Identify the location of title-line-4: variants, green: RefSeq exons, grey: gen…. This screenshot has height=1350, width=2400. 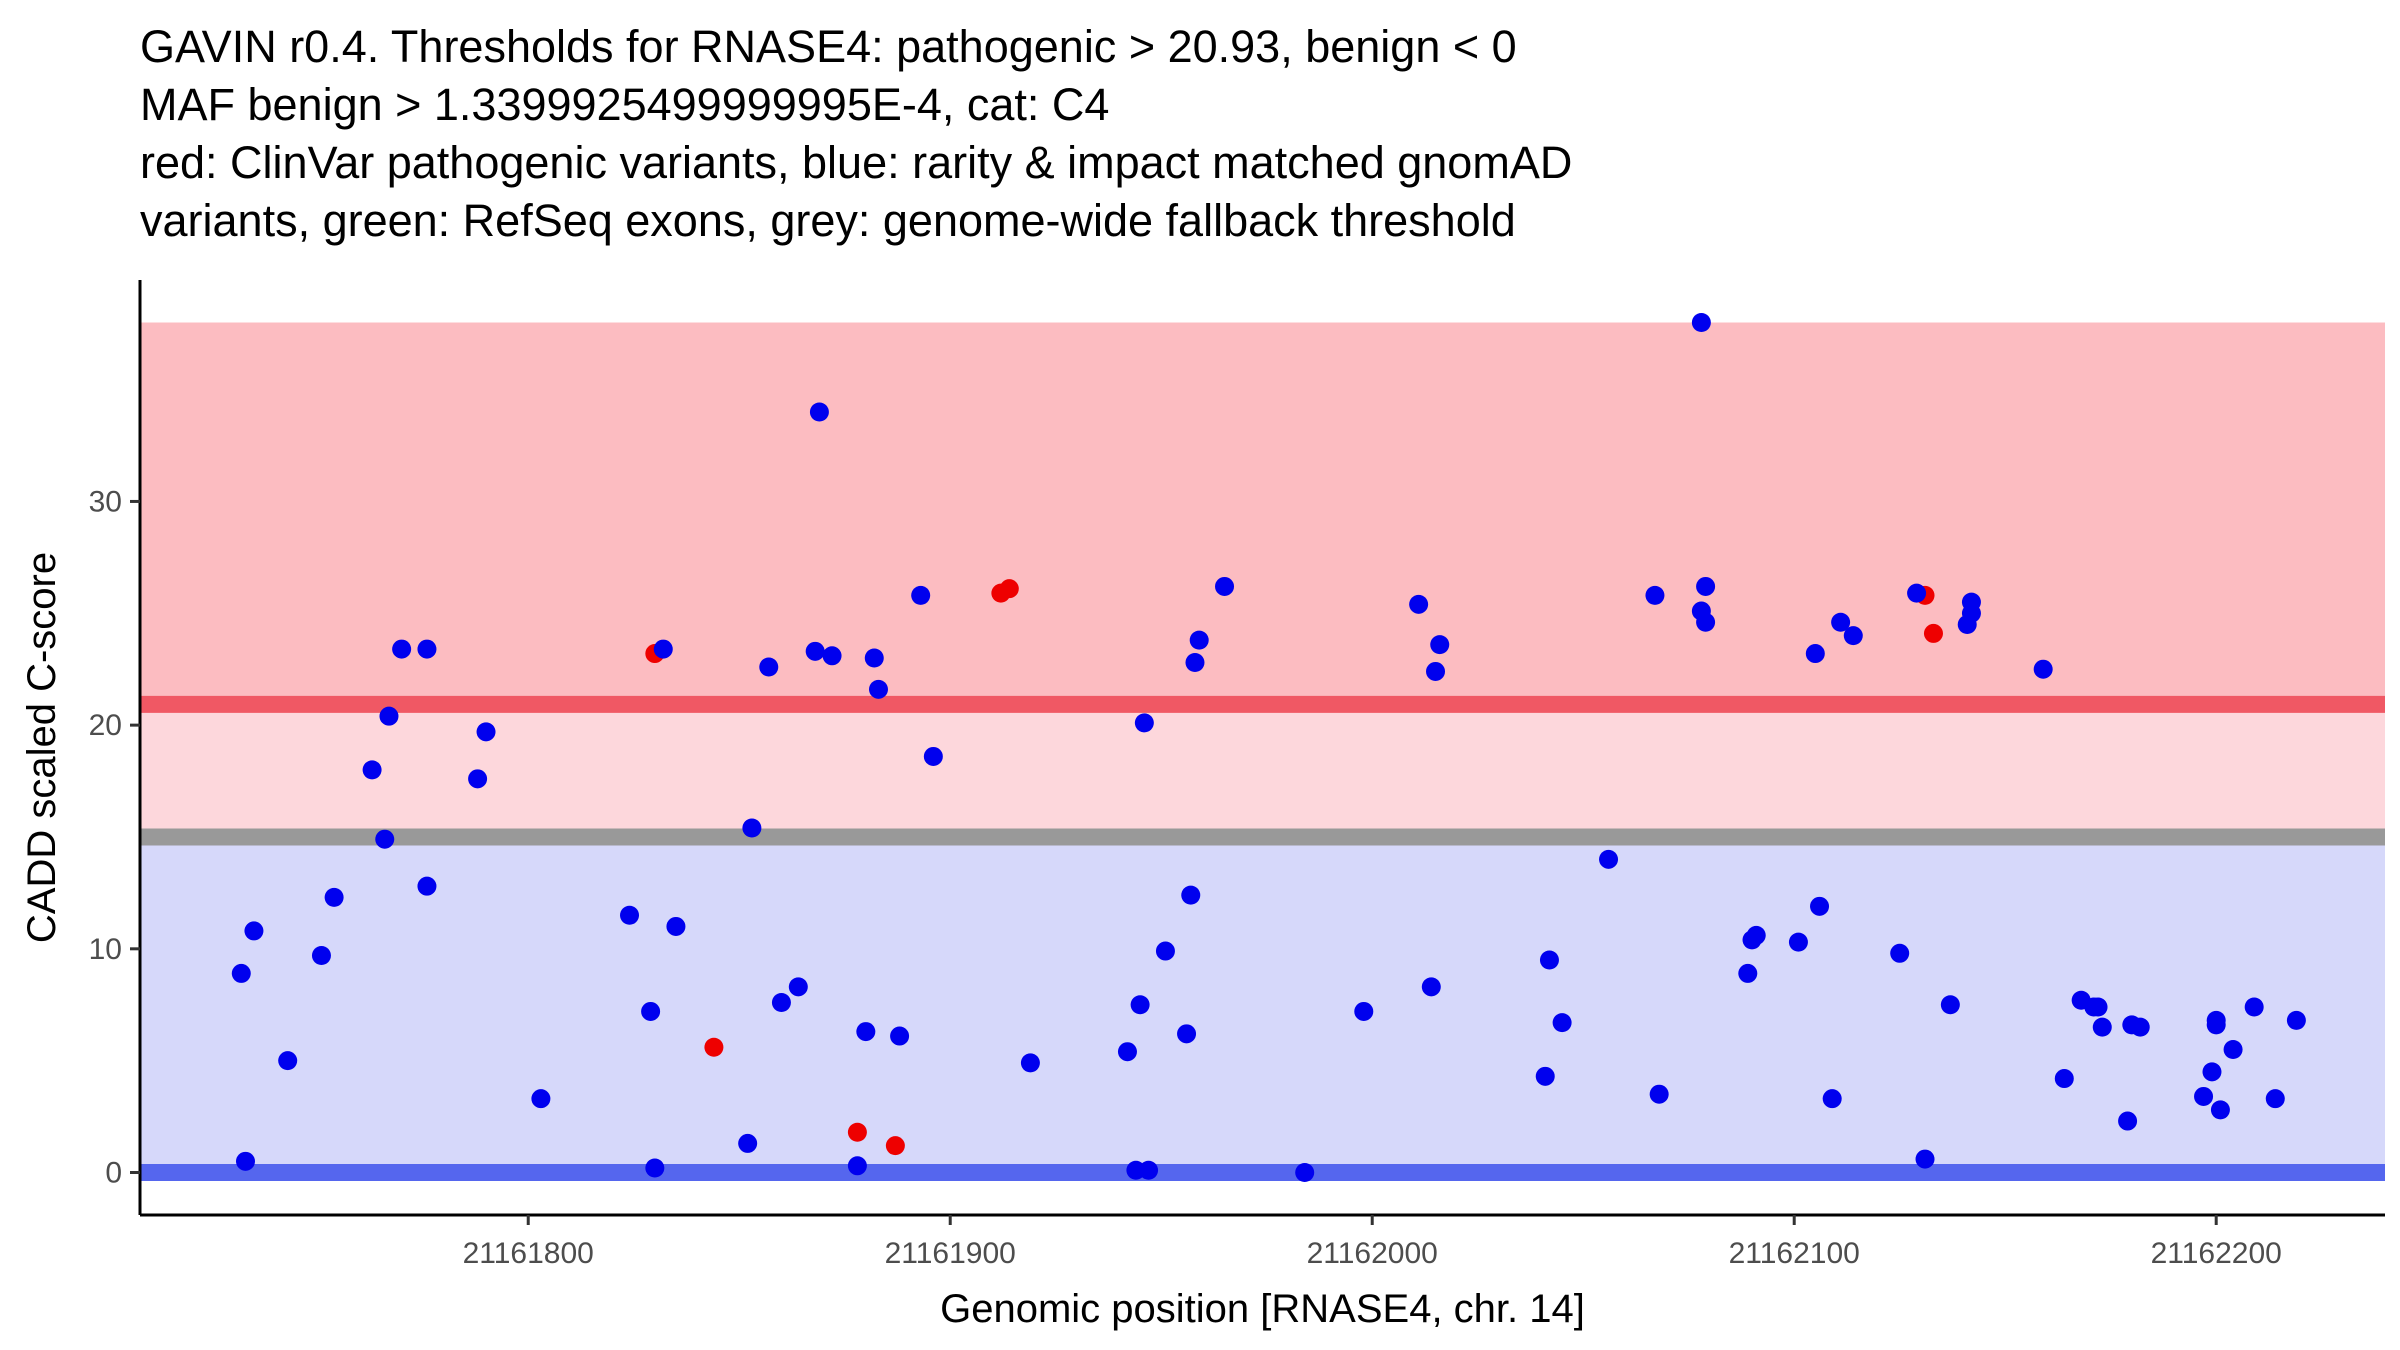
(828, 220).